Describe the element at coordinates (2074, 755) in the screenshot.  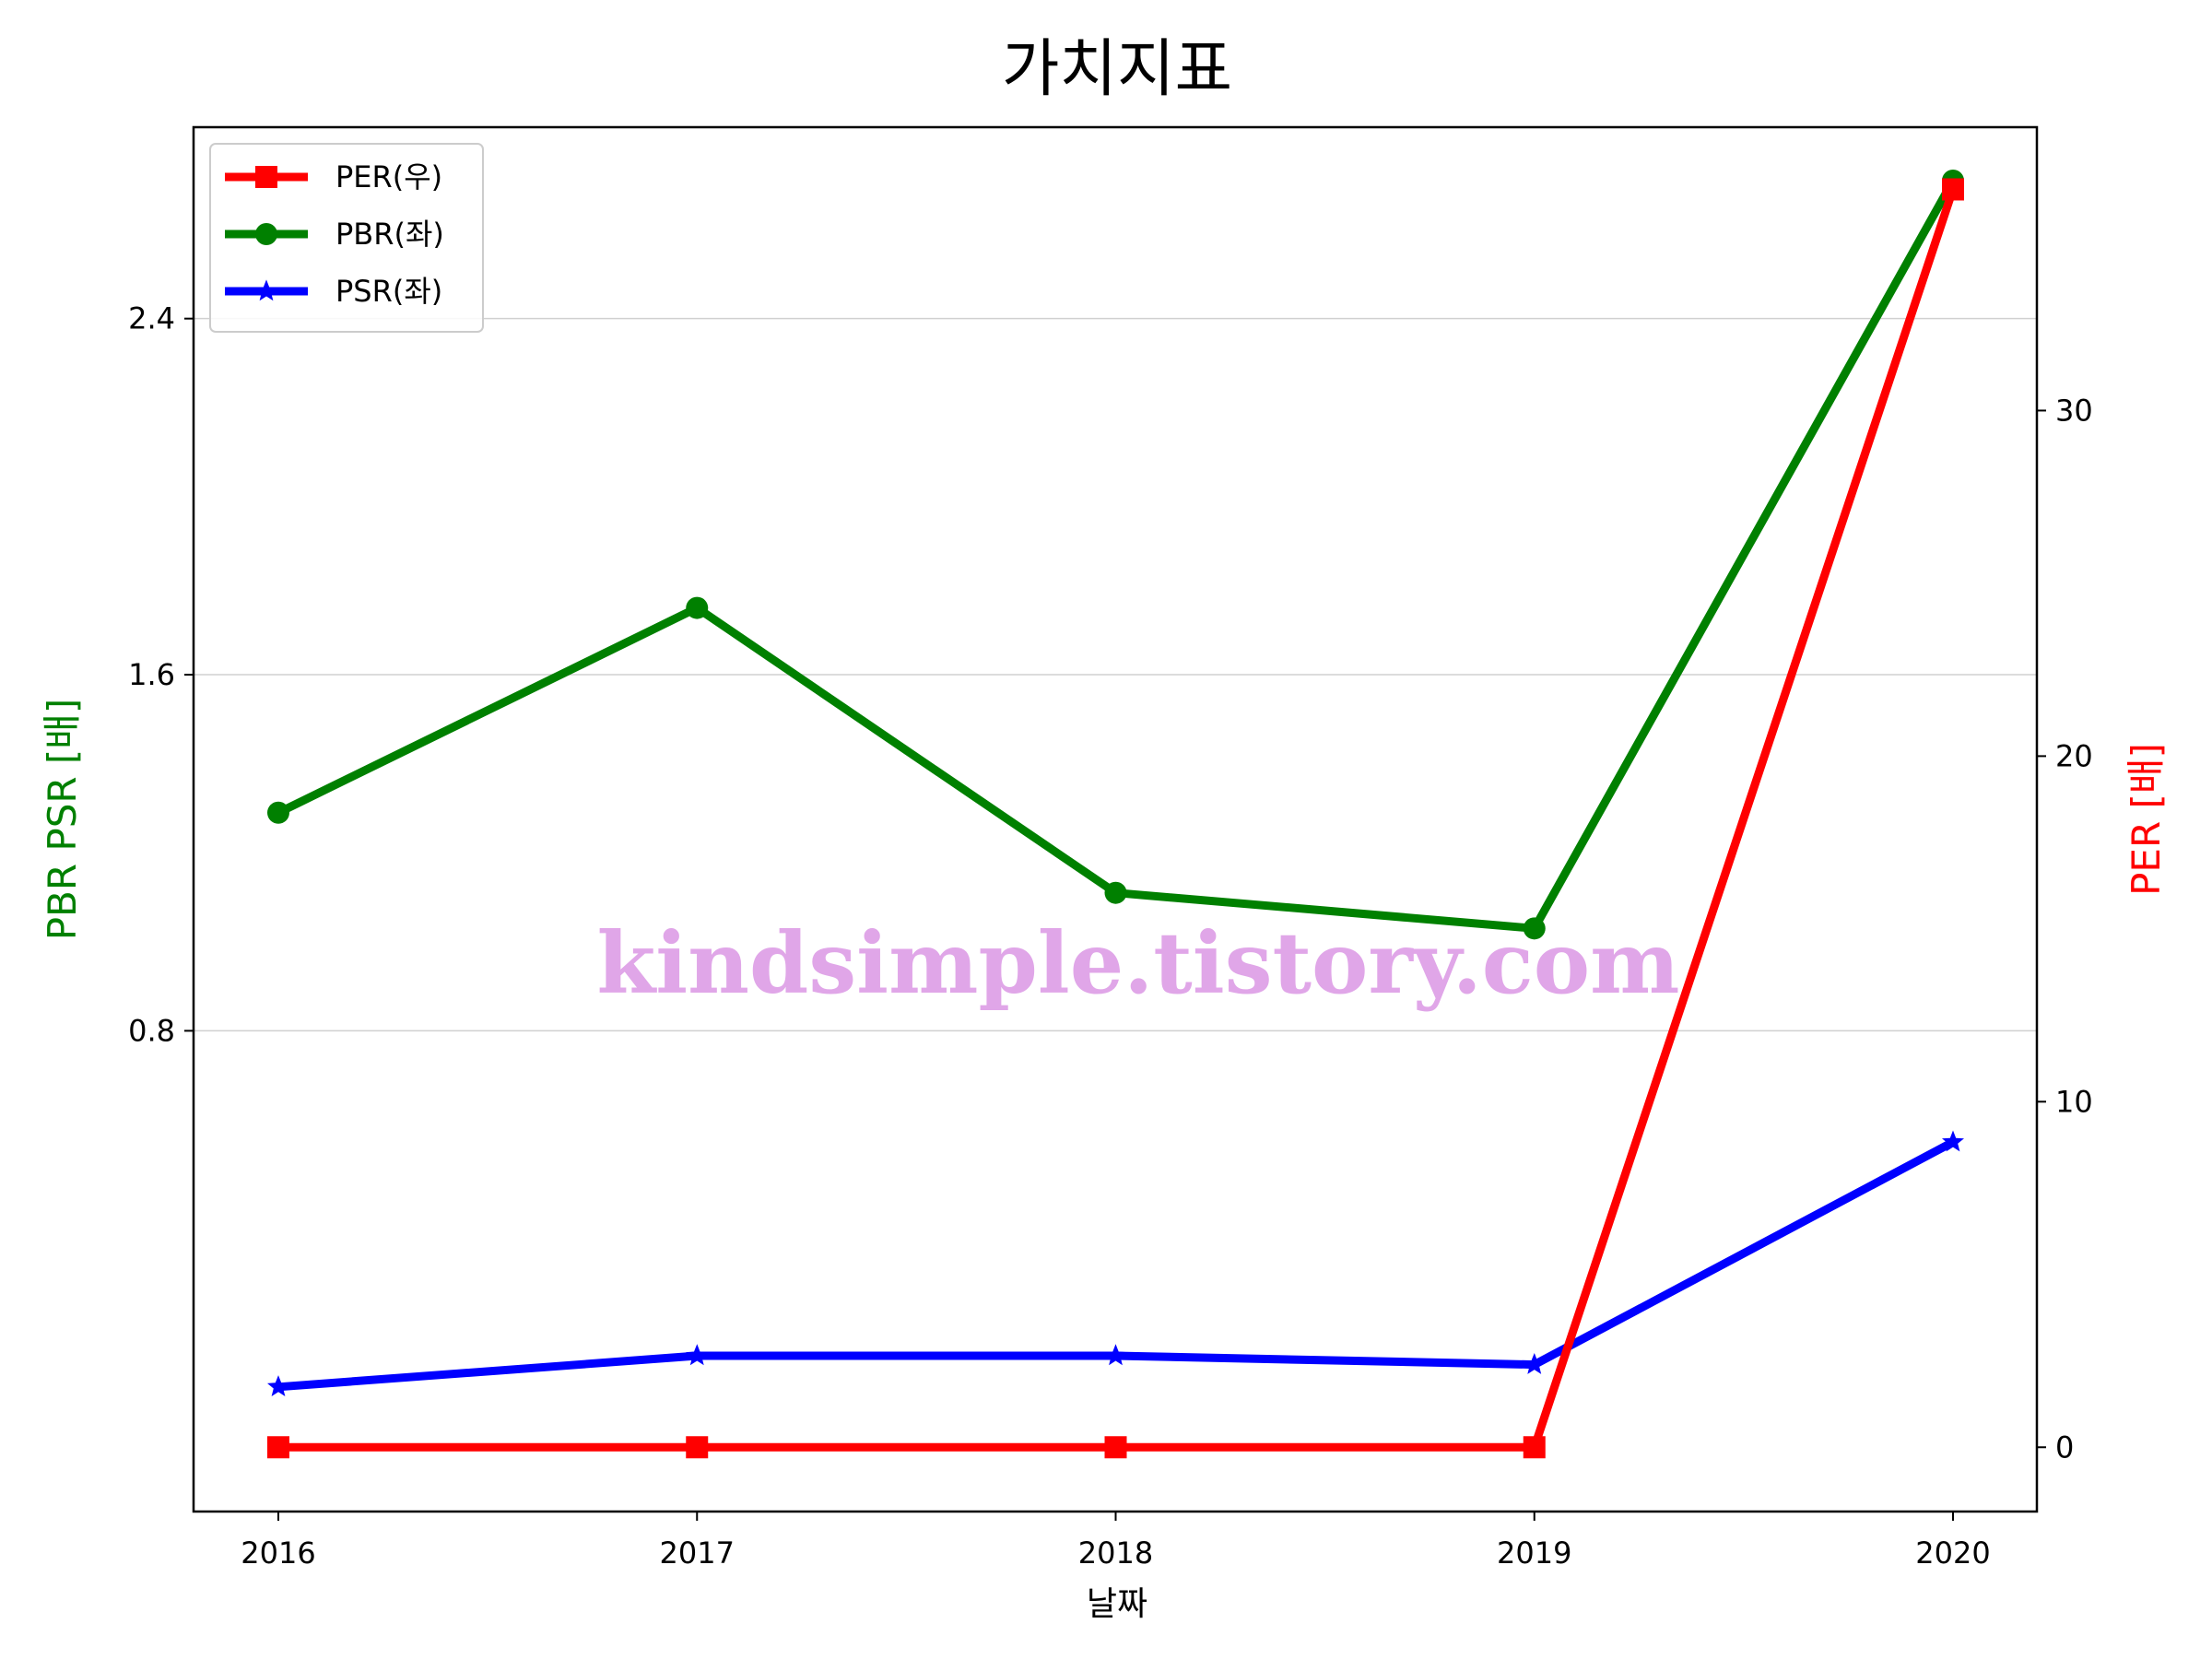
I see `right-y-tick-label: 20` at that location.